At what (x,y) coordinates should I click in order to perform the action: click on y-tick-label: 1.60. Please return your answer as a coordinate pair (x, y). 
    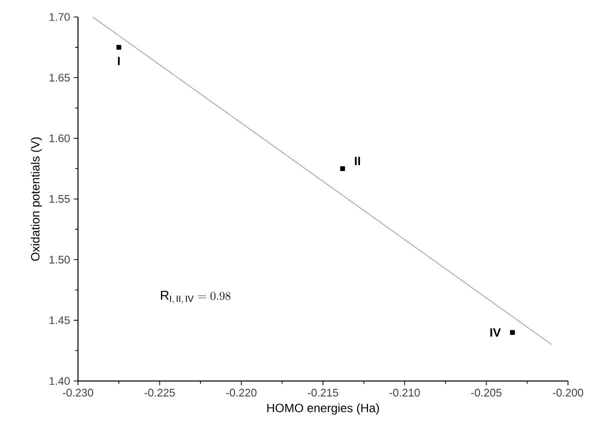
    Looking at the image, I should click on (60, 138).